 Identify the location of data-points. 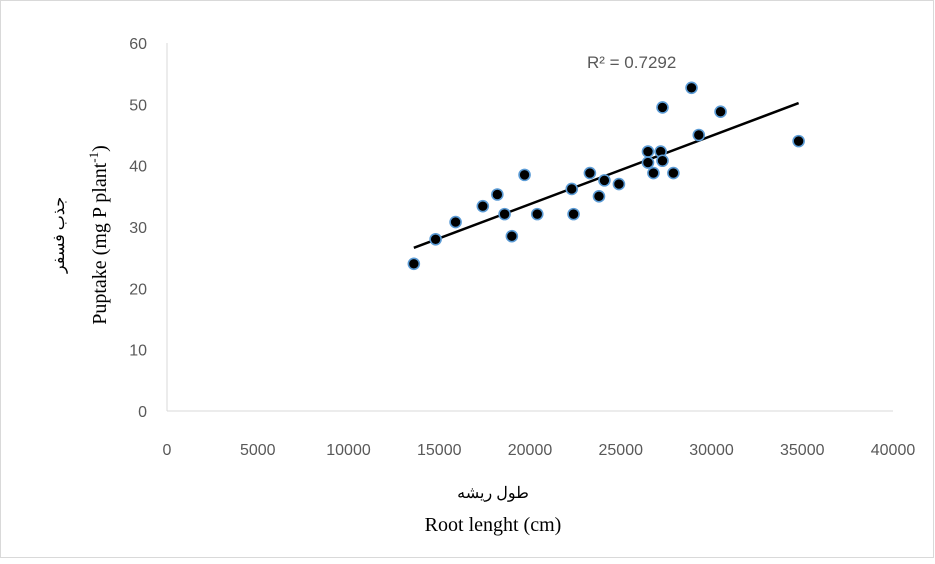
(606, 176).